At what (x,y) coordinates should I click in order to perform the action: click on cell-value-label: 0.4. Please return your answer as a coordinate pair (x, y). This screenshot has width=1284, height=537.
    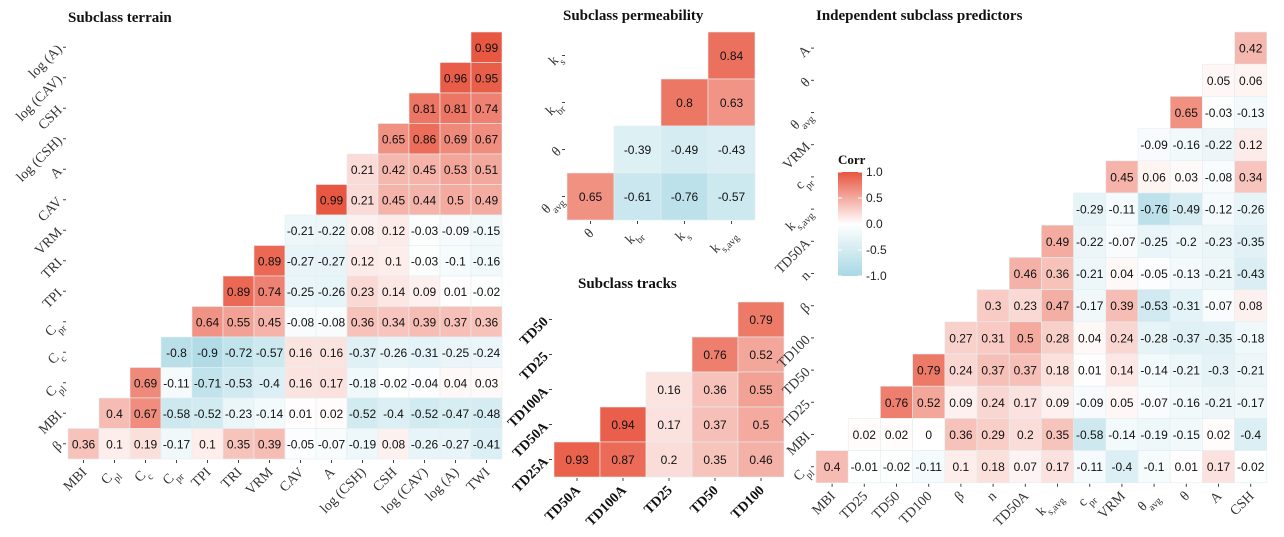
    Looking at the image, I should click on (832, 467).